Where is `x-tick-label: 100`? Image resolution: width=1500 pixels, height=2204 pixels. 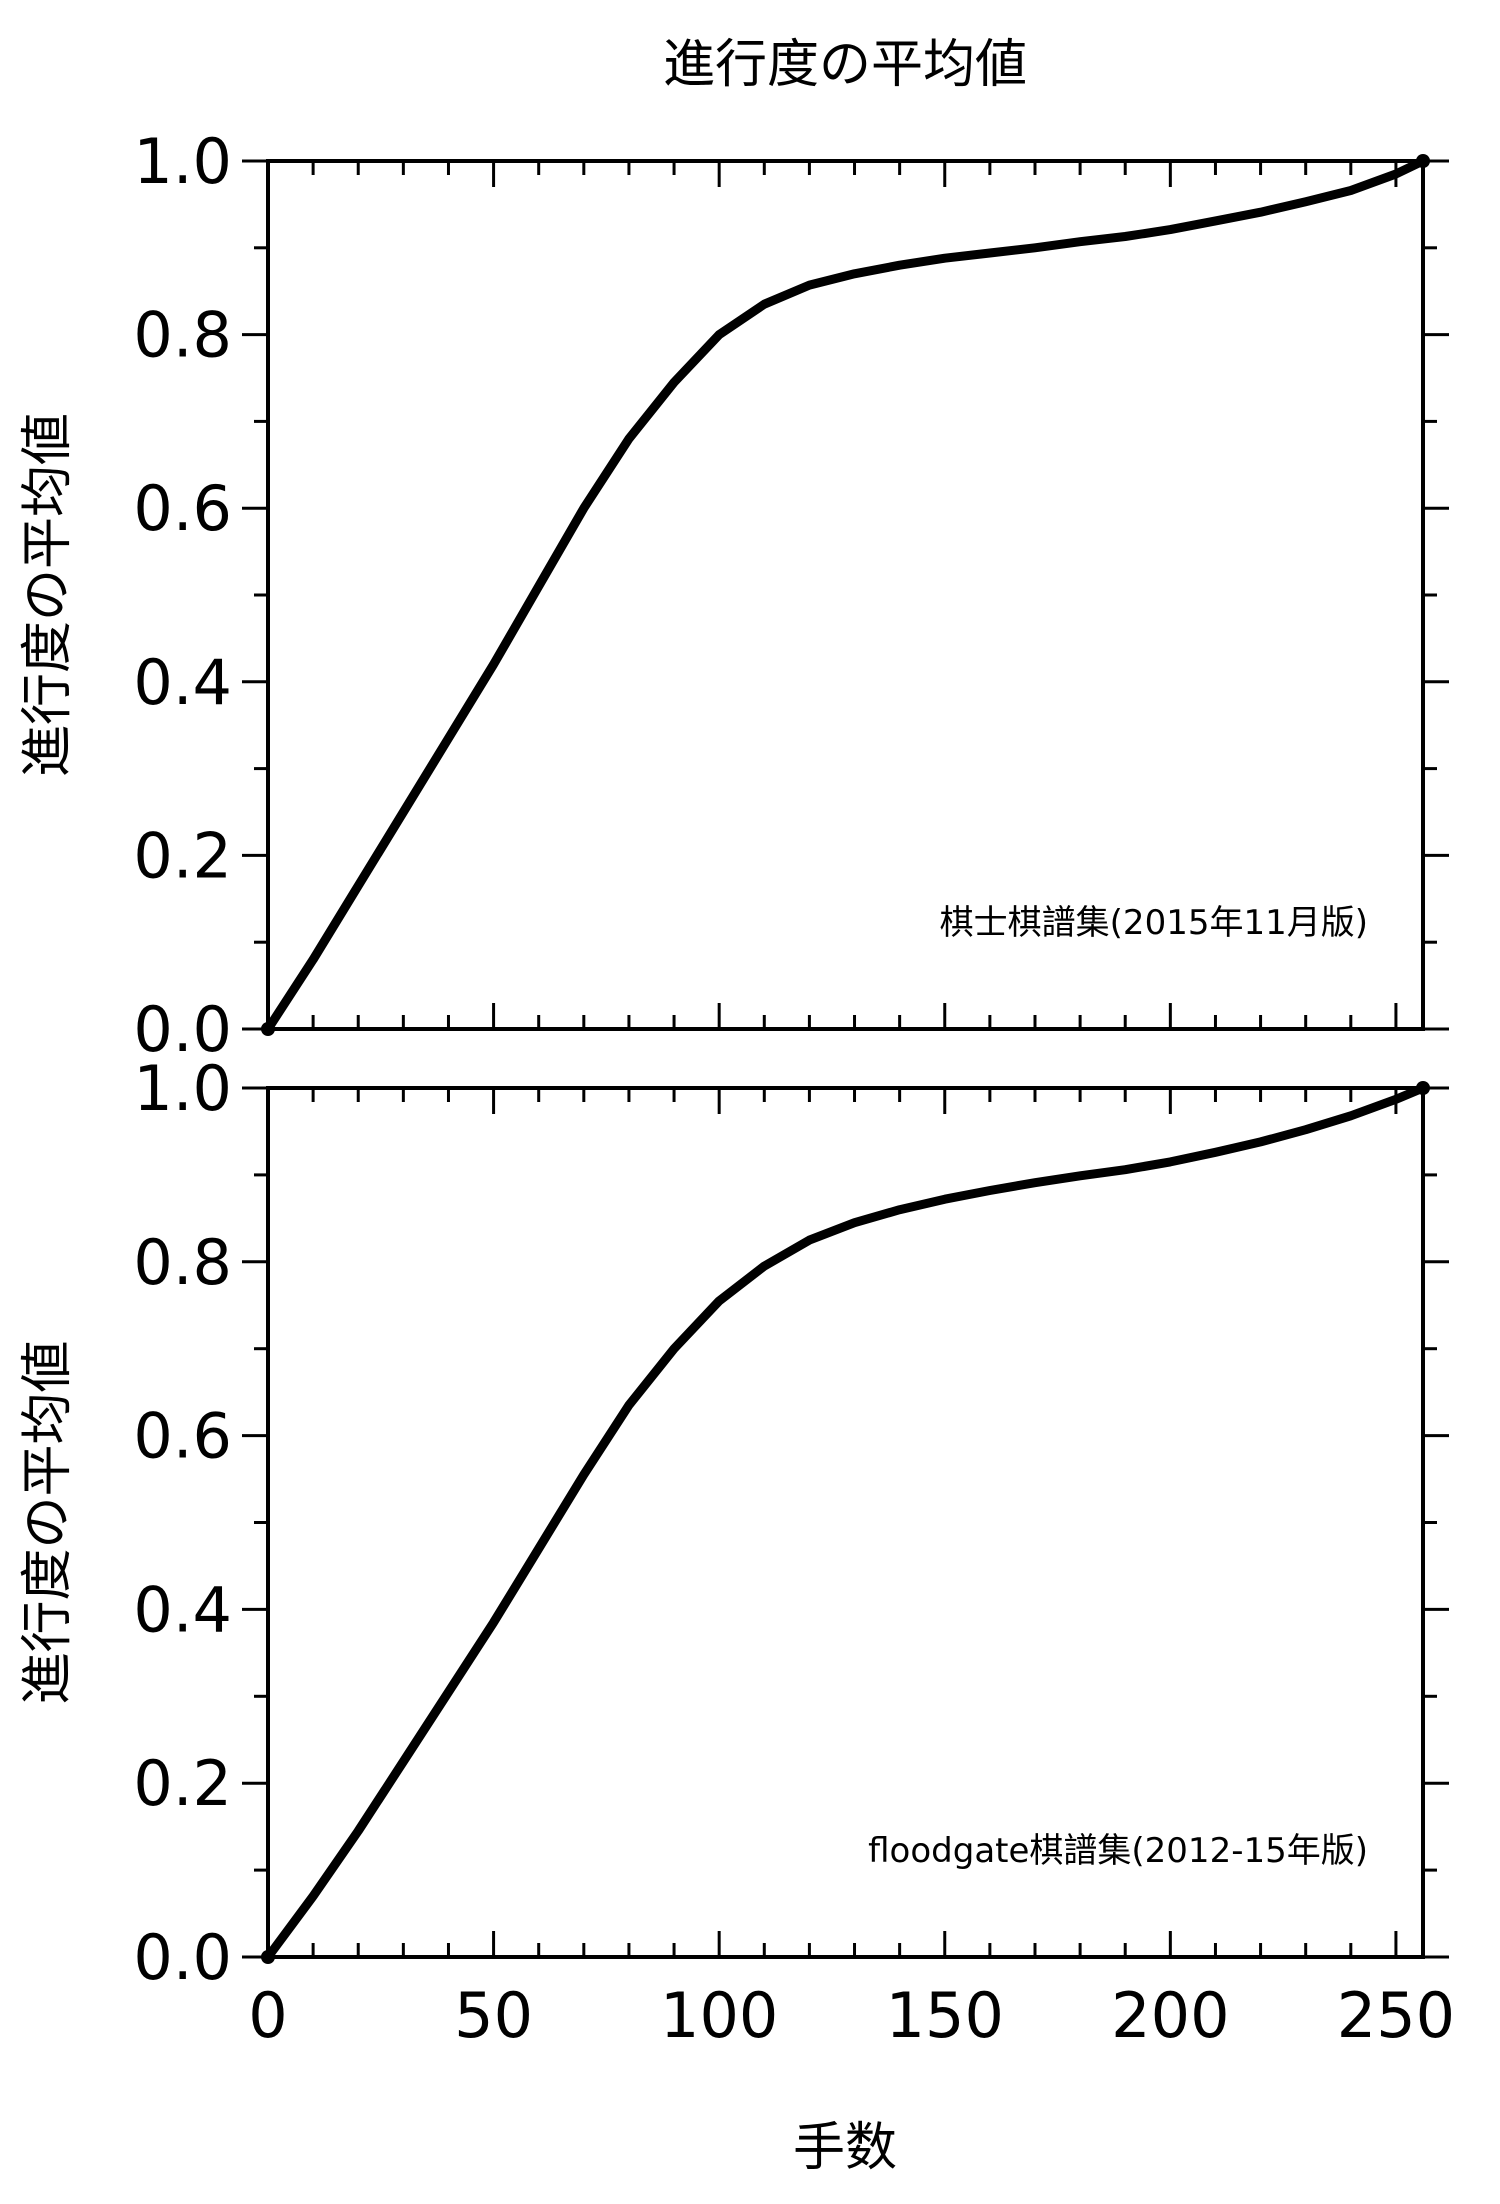
x-tick-label: 100 is located at coordinates (719, 2015).